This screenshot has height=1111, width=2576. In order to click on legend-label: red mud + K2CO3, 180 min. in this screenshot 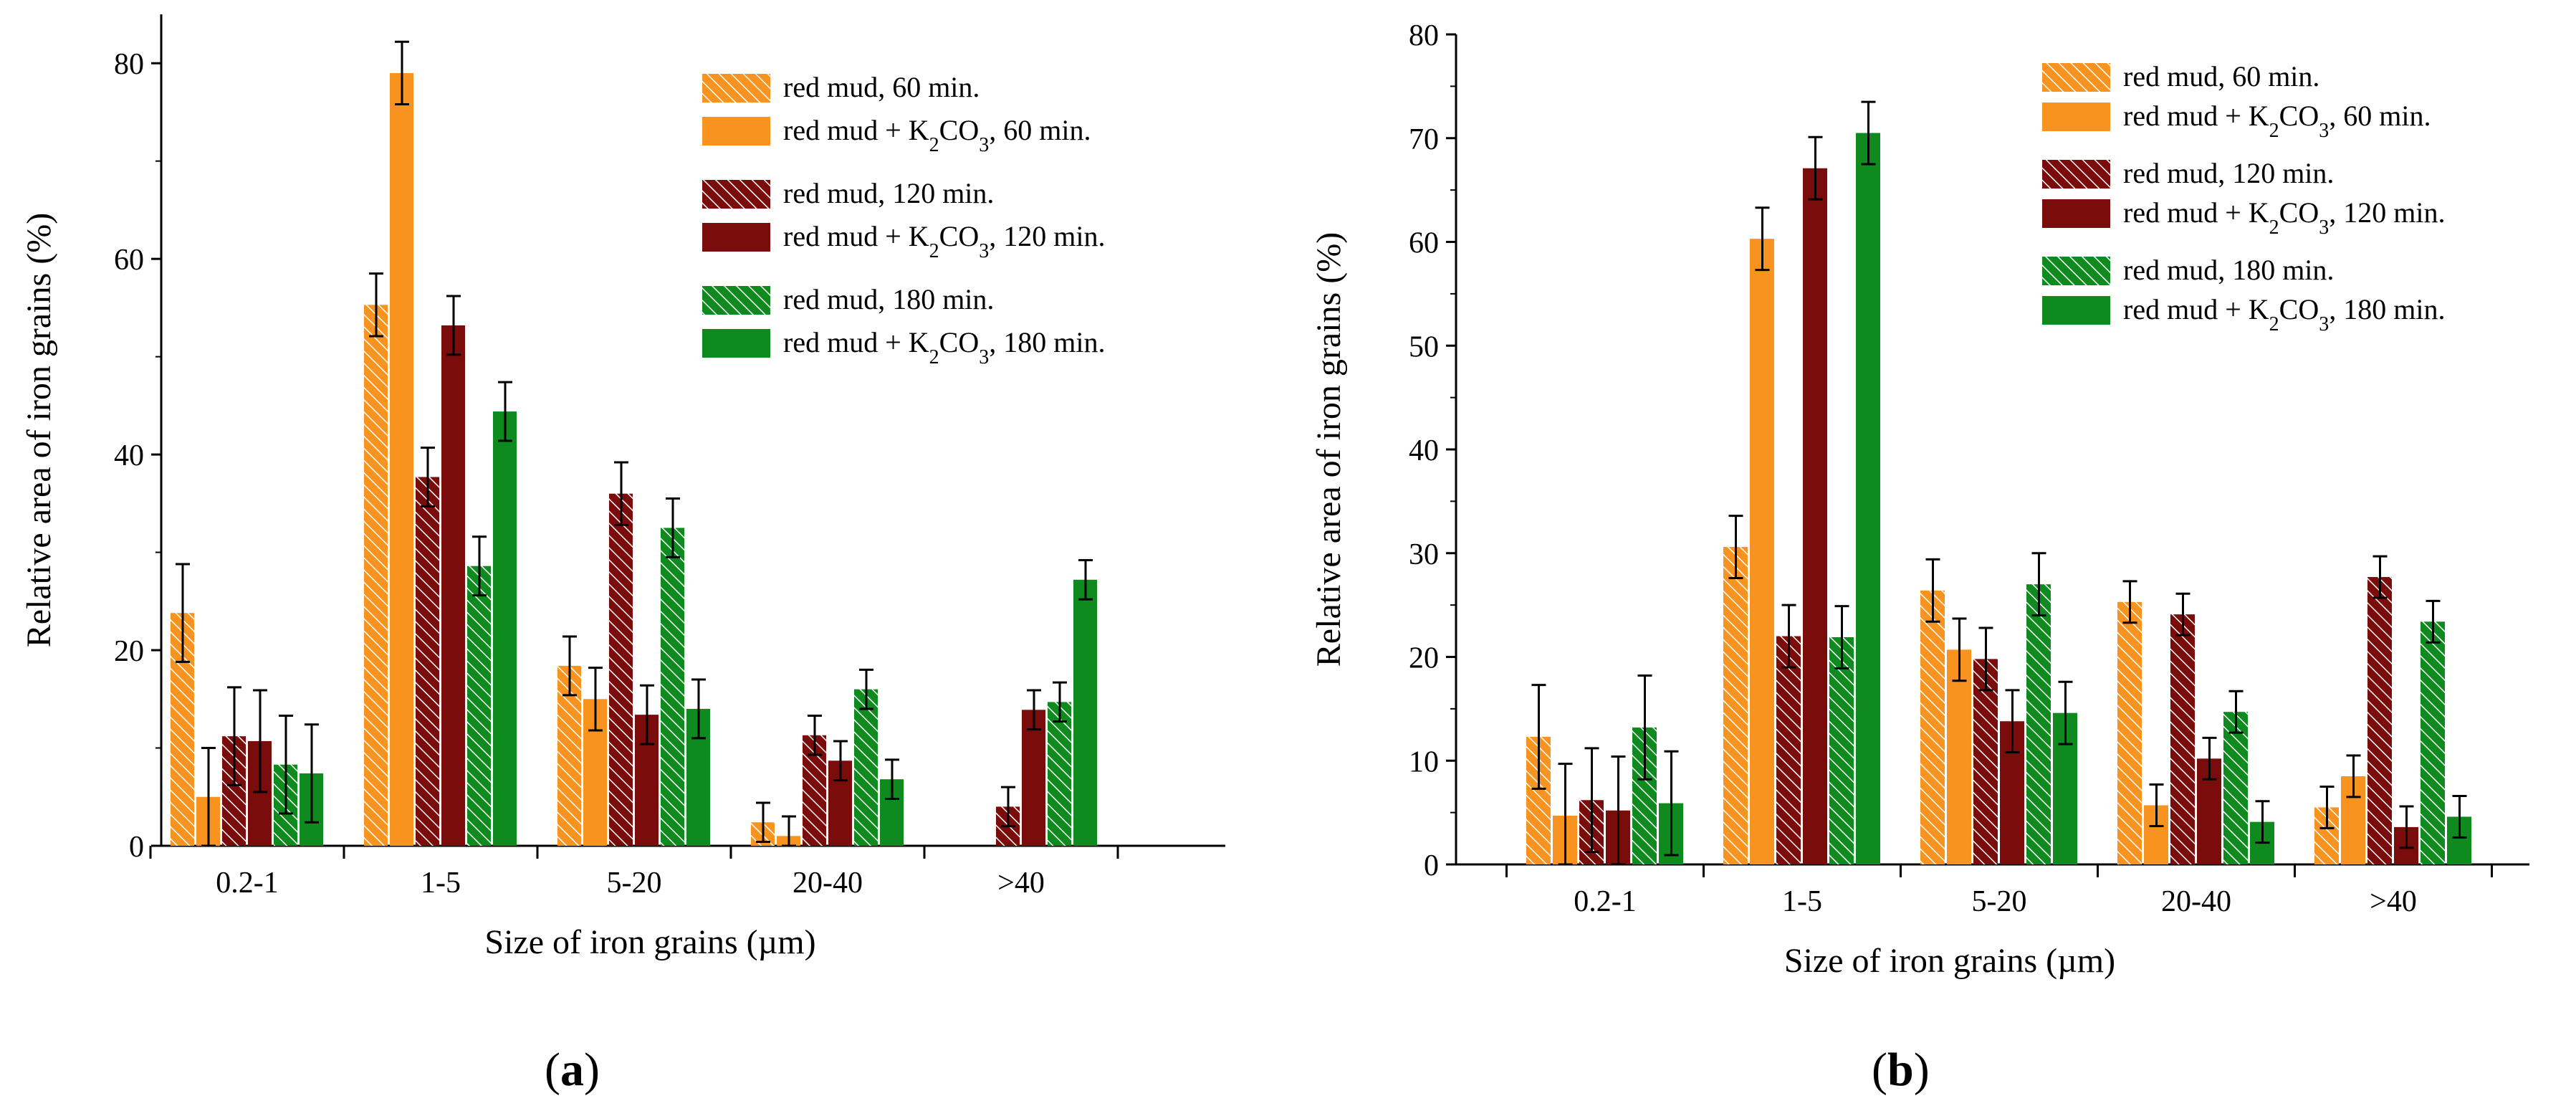, I will do `click(2284, 314)`.